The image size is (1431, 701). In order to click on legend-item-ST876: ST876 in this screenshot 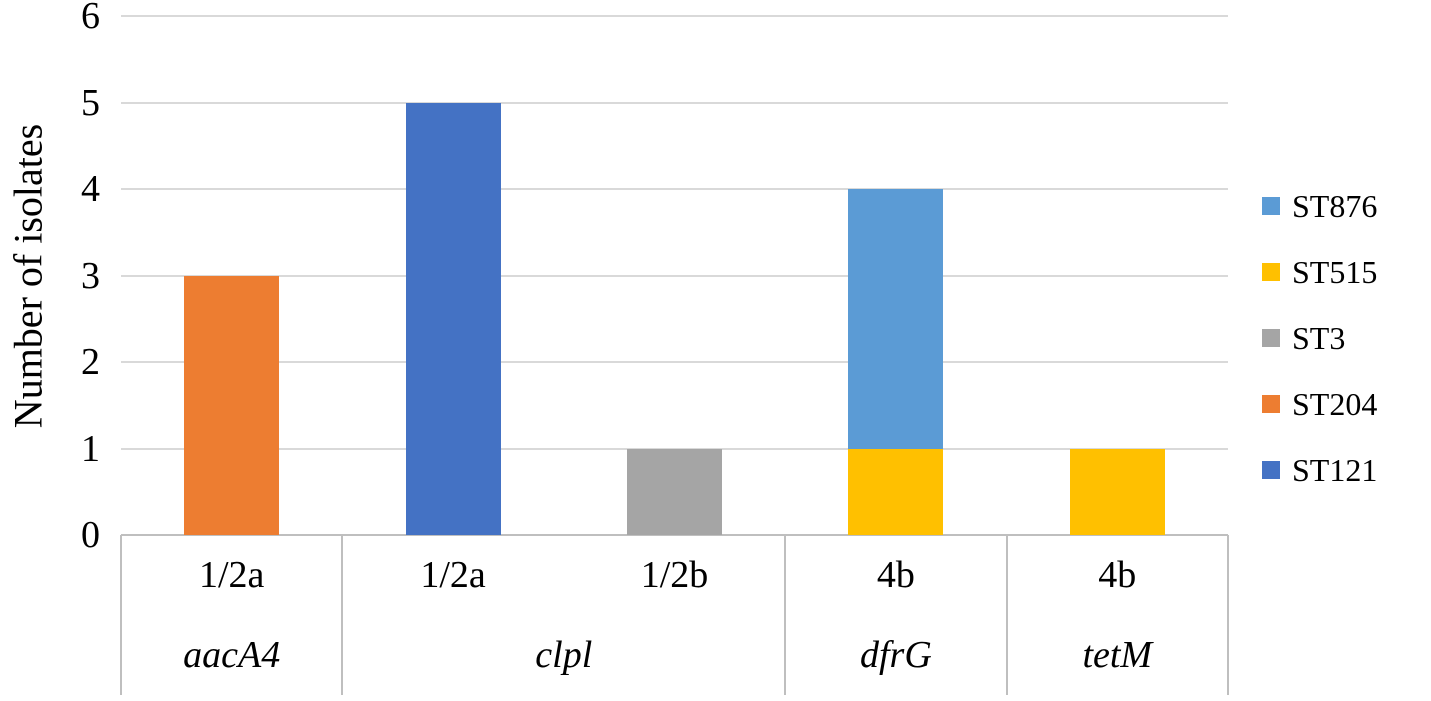, I will do `click(1319, 206)`.